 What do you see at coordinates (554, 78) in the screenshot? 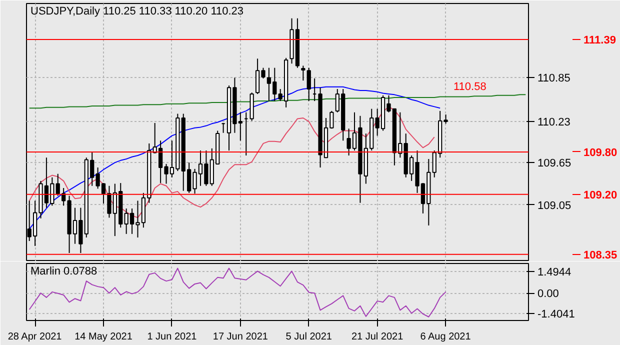
I see `y-tick-label: 110.85` at bounding box center [554, 78].